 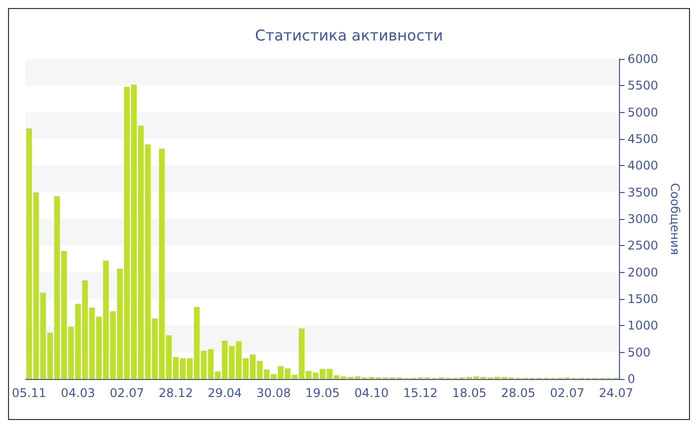 What do you see at coordinates (78, 393) in the screenshot?
I see `x-tick-label: 04.03` at bounding box center [78, 393].